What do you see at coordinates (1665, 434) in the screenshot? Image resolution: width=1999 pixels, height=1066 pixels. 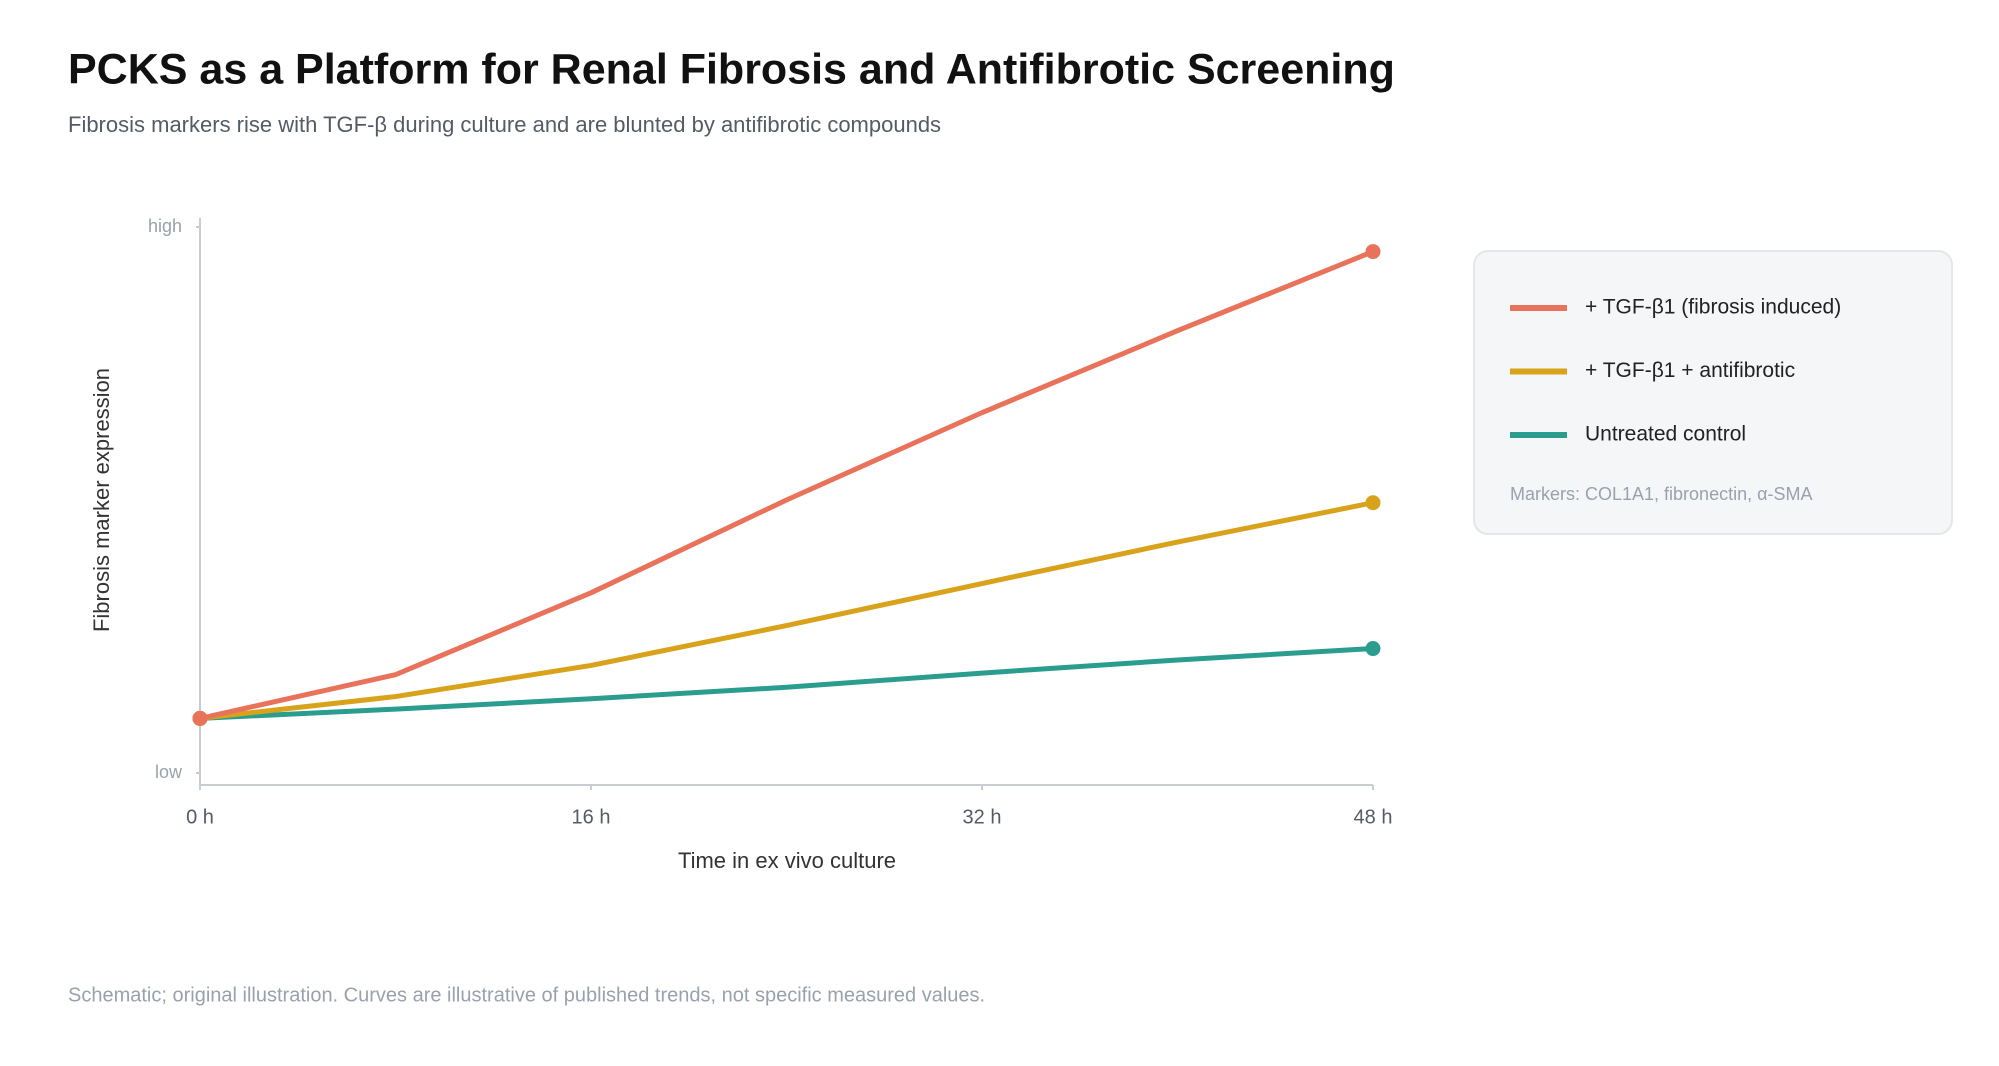 I see `legend-label: Untreated control` at bounding box center [1665, 434].